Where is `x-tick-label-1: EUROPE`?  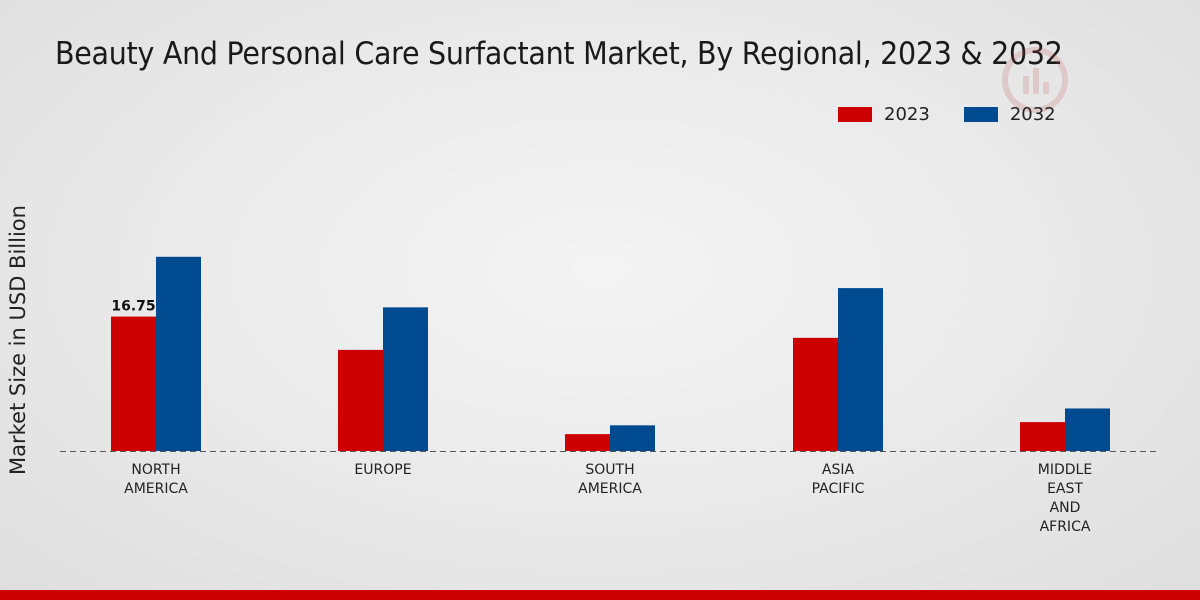
x-tick-label-1: EUROPE is located at coordinates (382, 470).